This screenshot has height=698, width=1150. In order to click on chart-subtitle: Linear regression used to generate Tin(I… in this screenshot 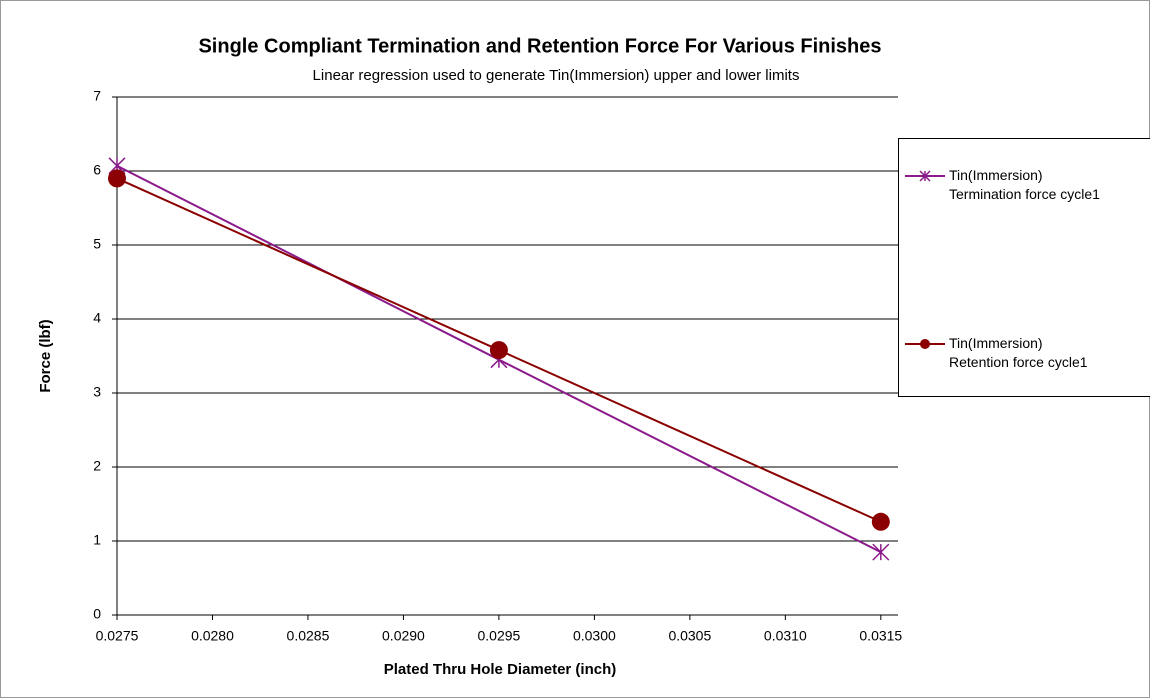, I will do `click(556, 75)`.